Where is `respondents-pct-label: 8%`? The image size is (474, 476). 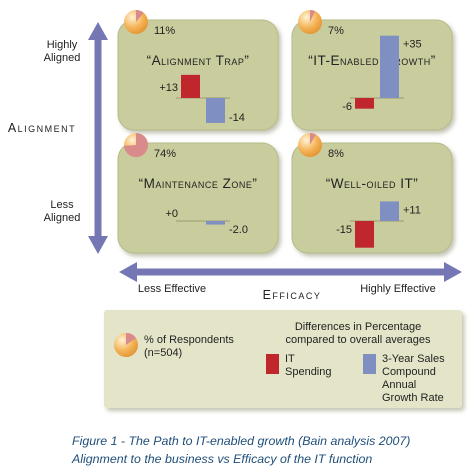 respondents-pct-label: 8% is located at coordinates (336, 154).